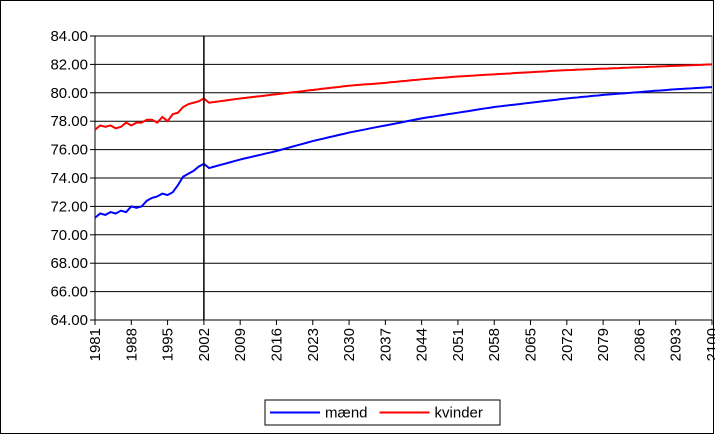 The width and height of the screenshot is (715, 440). Describe the element at coordinates (709, 344) in the screenshot. I see `x-tick-label: 2100` at that location.